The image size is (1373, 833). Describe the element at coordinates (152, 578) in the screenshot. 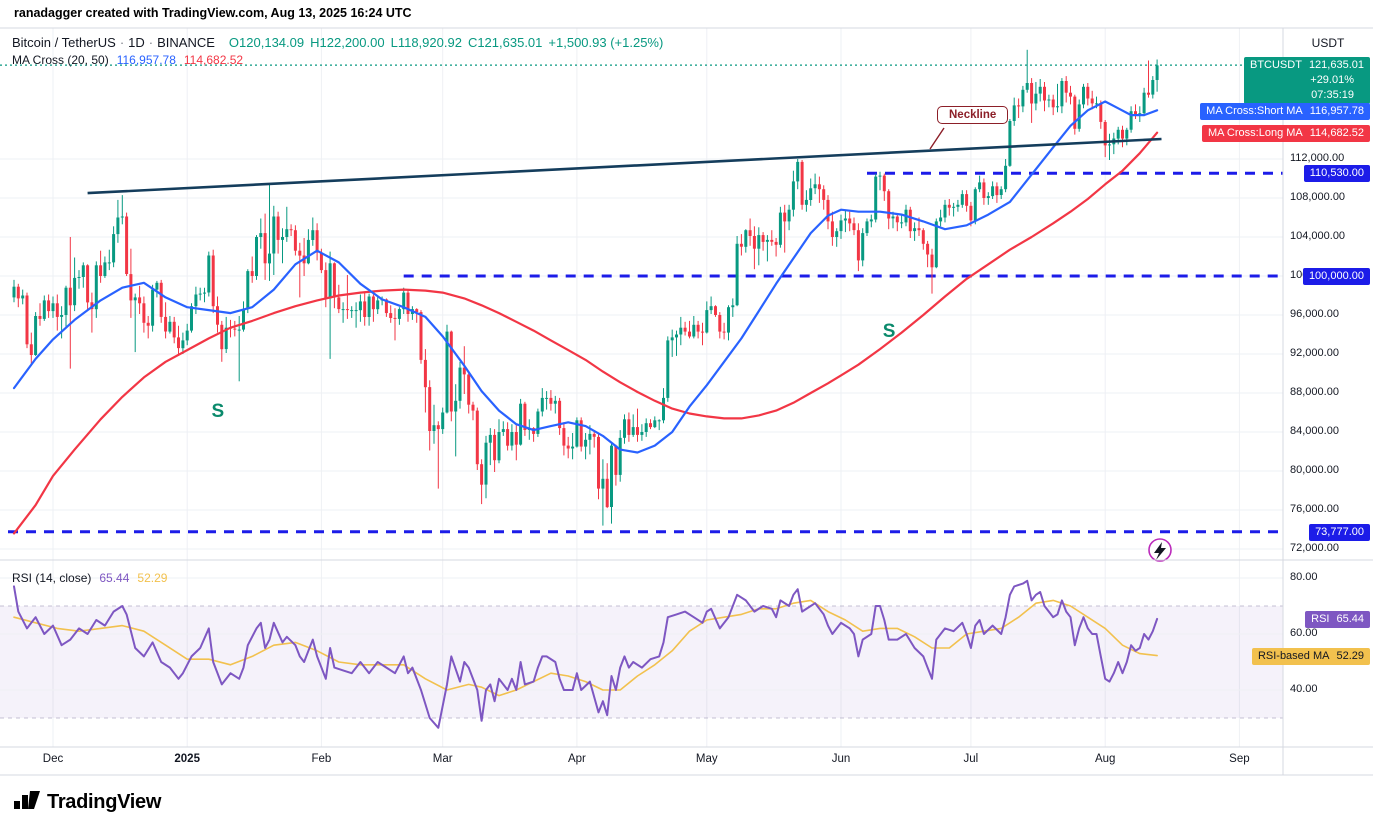

I see `rsi-ma-value: 52.29` at that location.